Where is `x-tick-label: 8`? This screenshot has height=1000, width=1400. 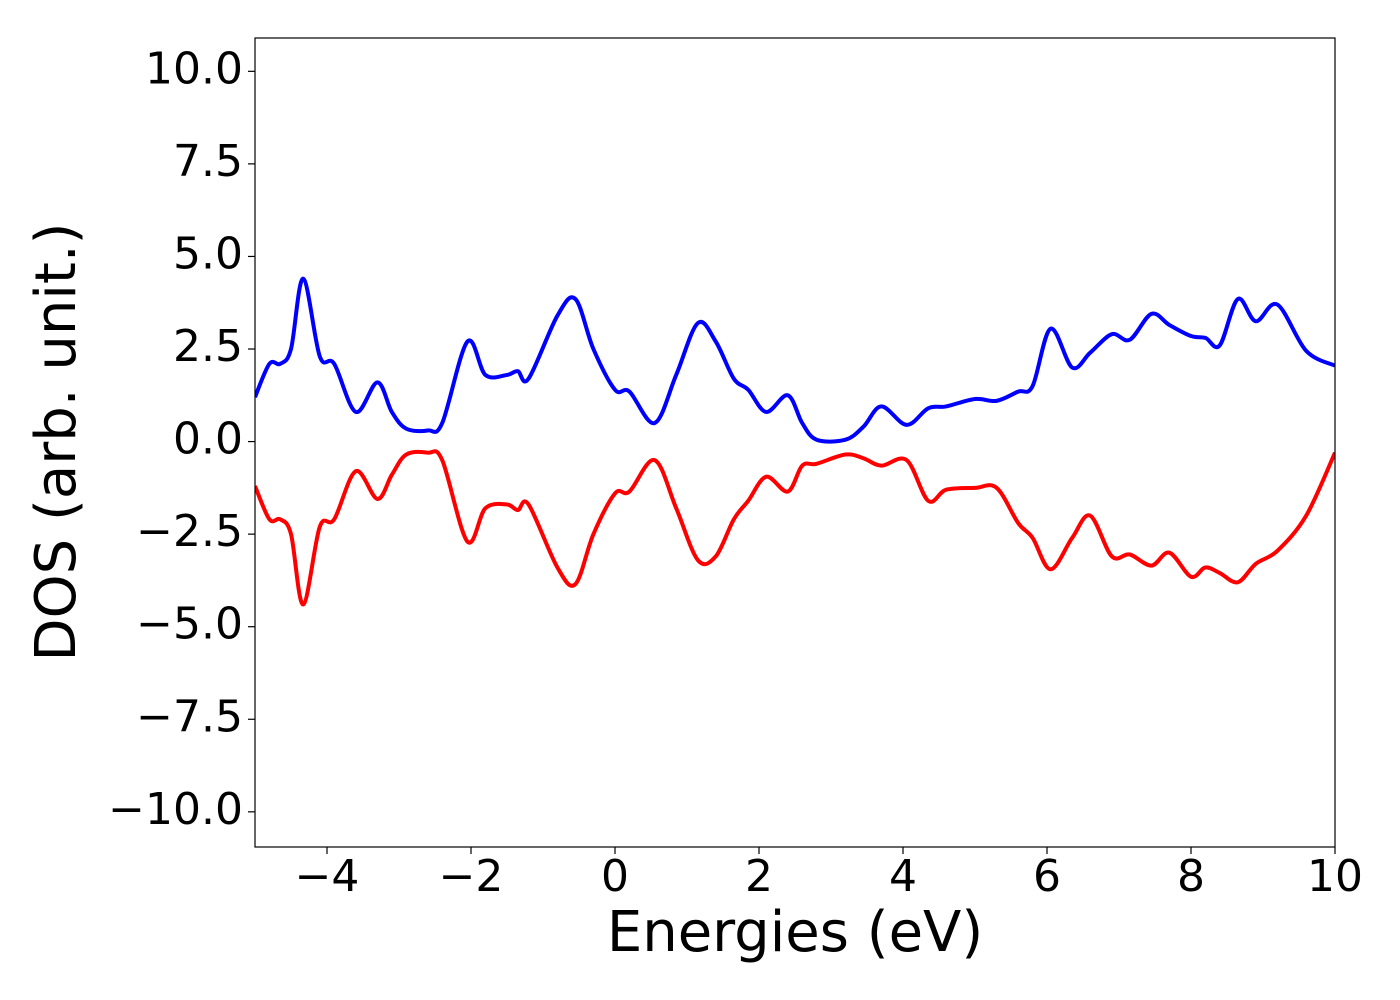 x-tick-label: 8 is located at coordinates (1191, 876).